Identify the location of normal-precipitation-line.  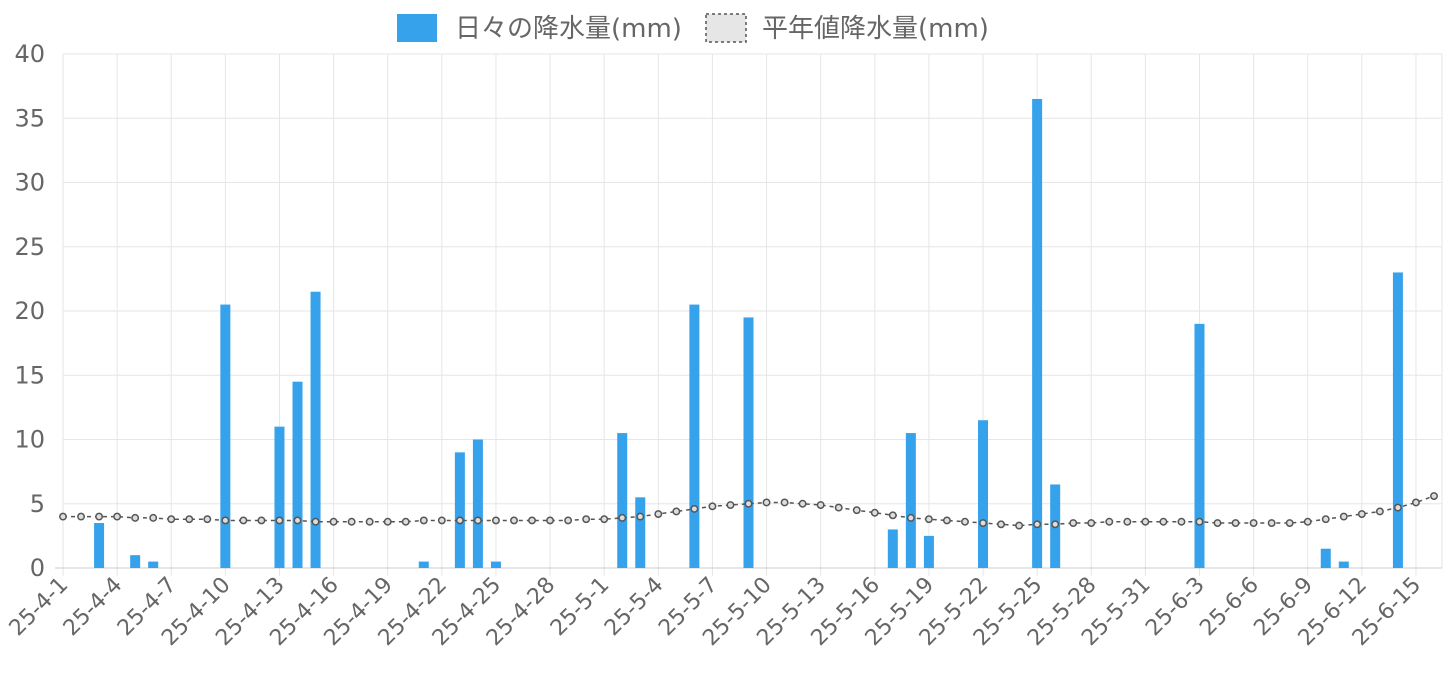
(748, 511).